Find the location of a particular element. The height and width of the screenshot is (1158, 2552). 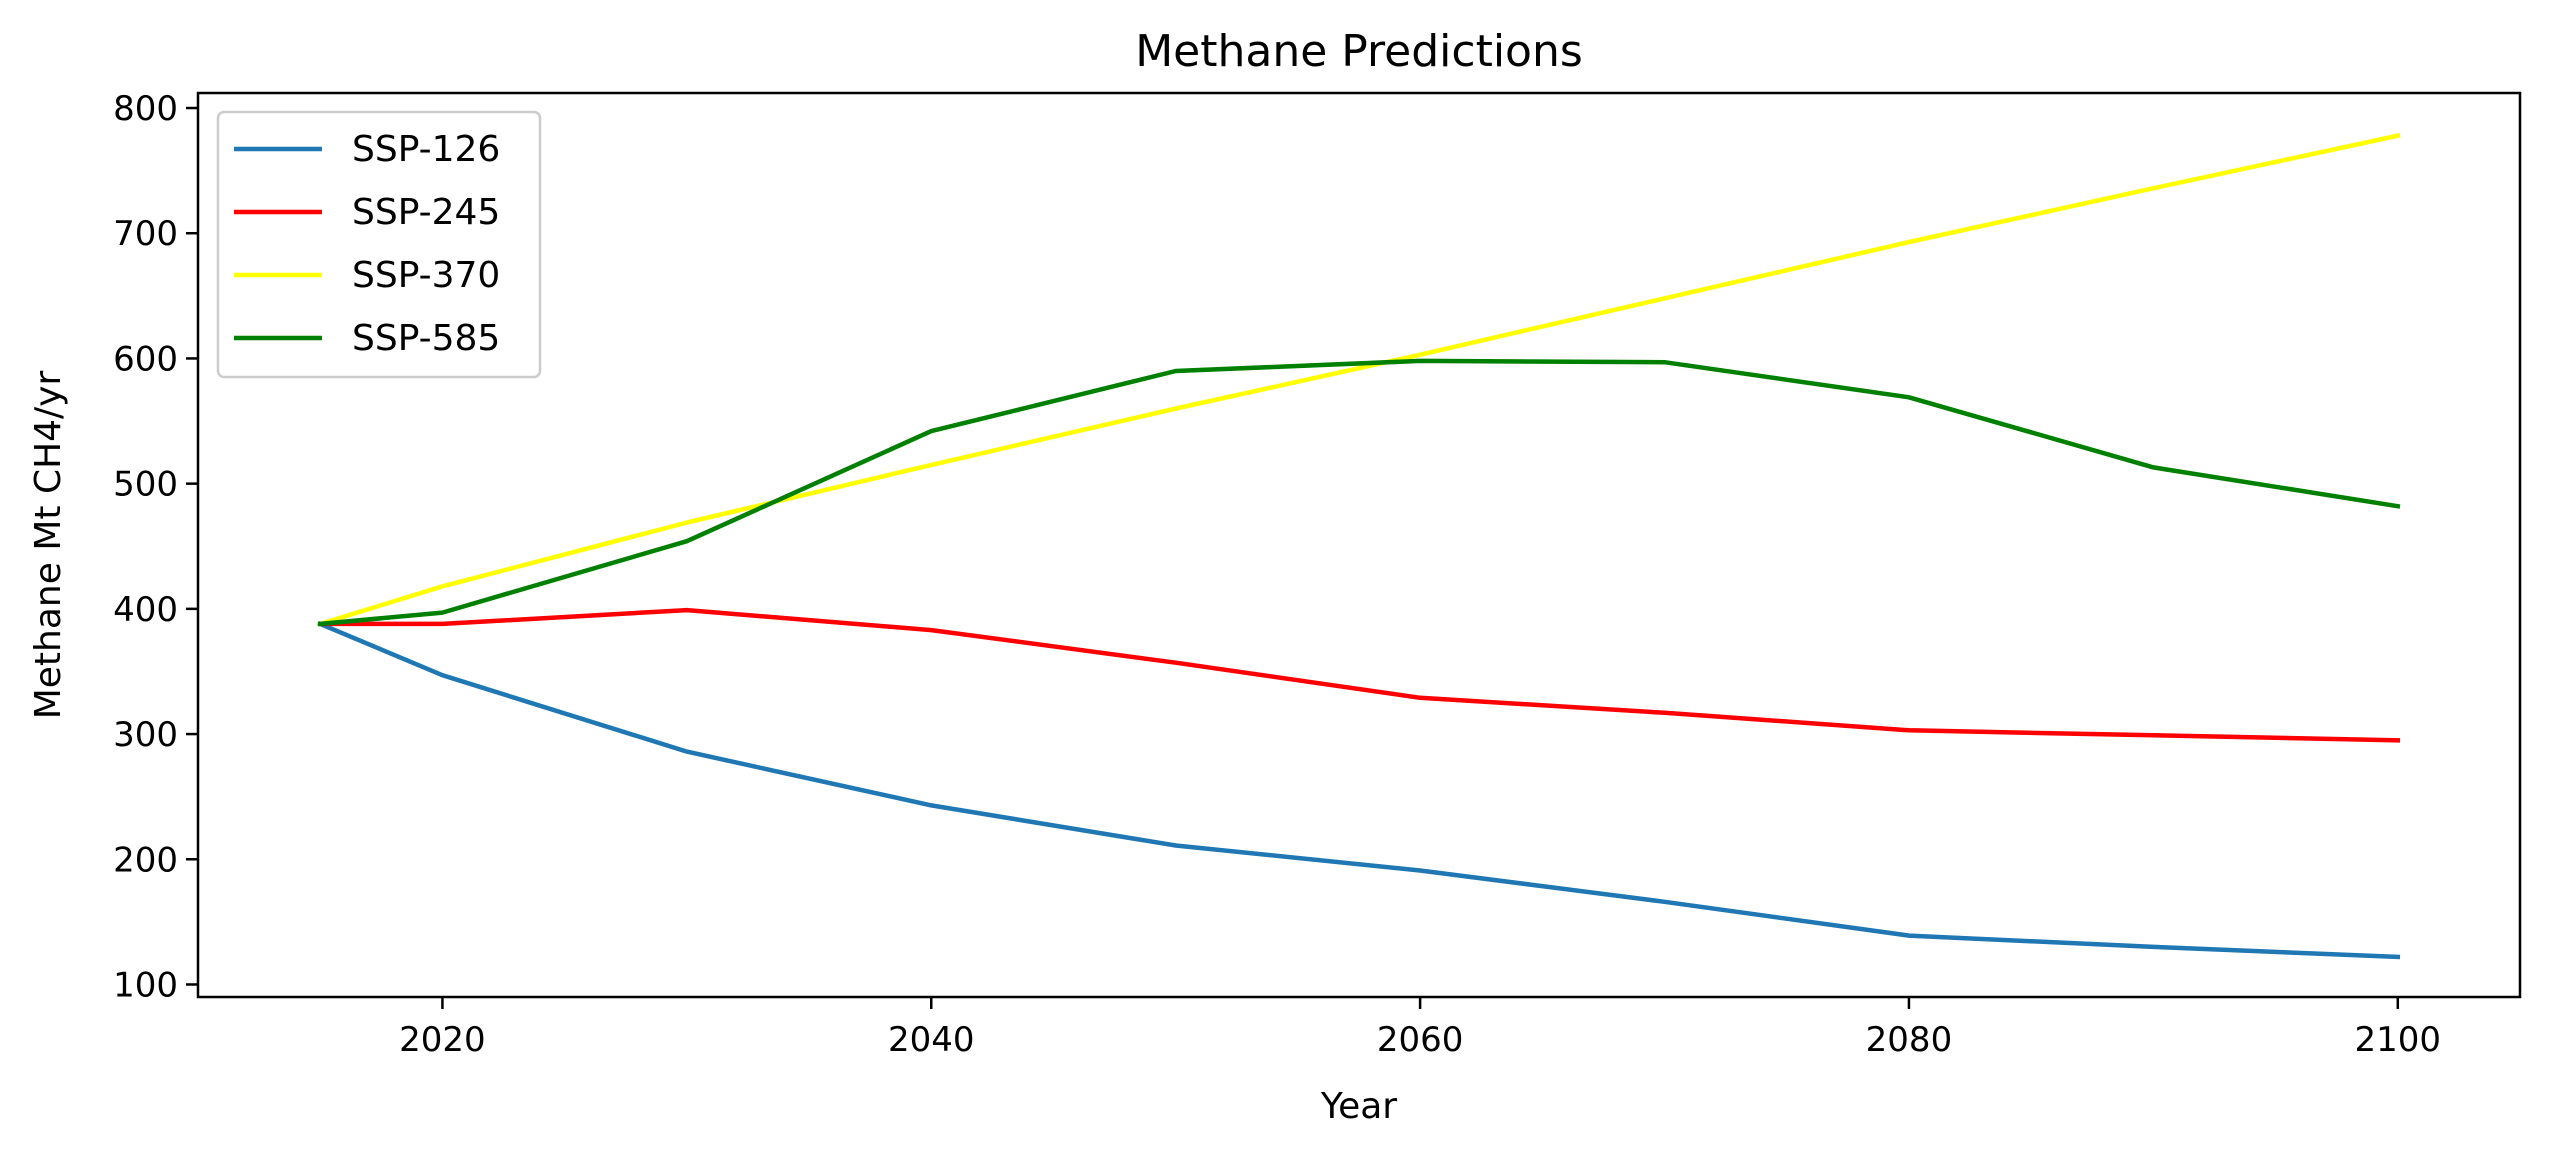

x-tick-label: 2020 is located at coordinates (442, 1040).